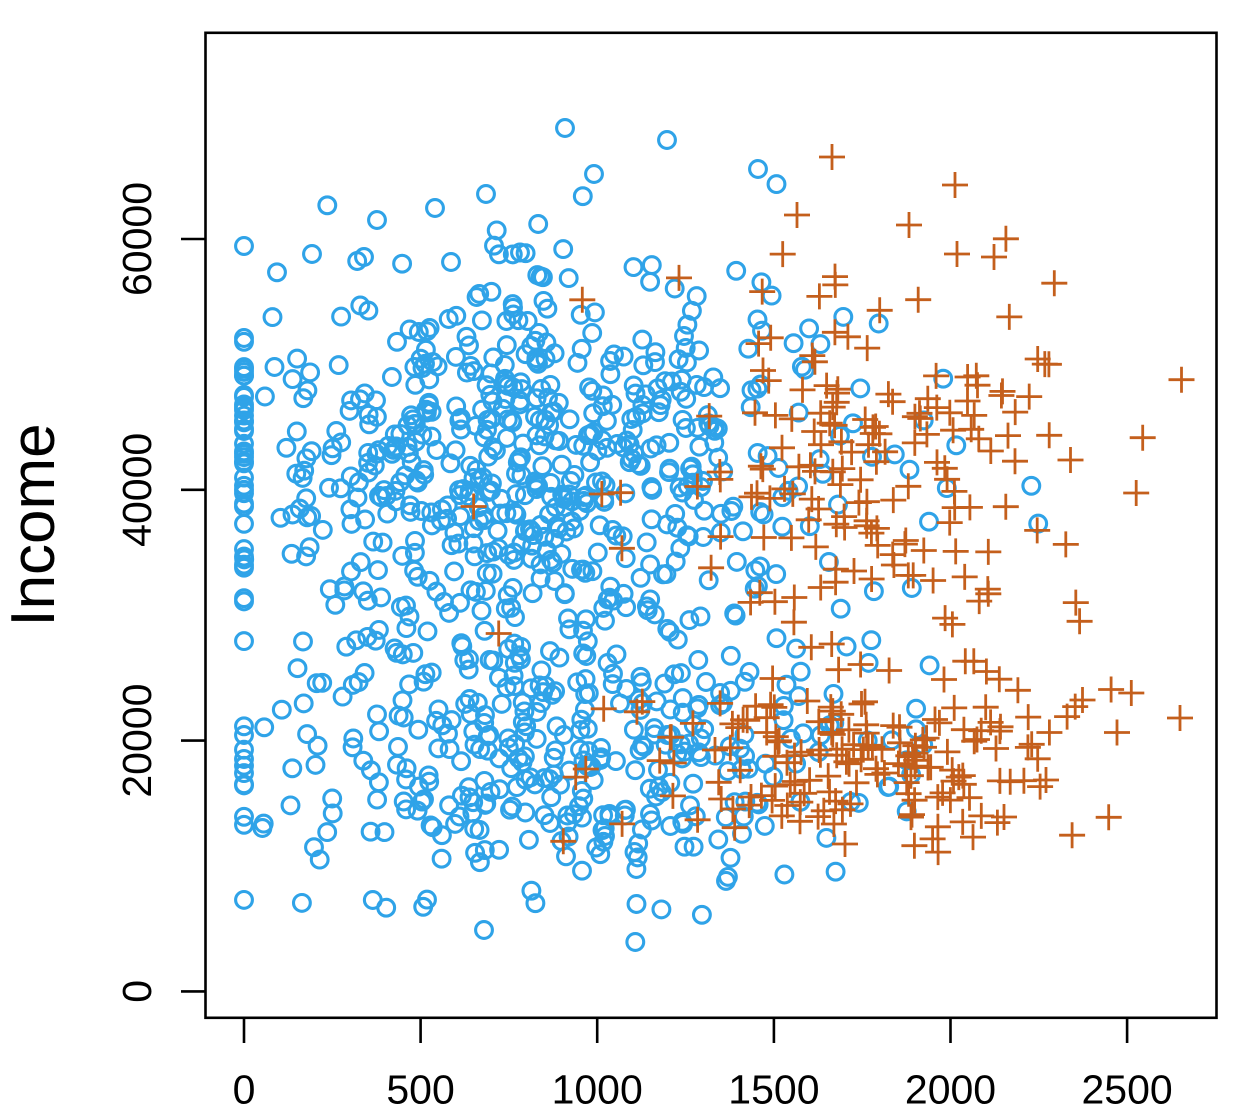  What do you see at coordinates (137, 741) in the screenshot?
I see `svg-text: 20000` at bounding box center [137, 741].